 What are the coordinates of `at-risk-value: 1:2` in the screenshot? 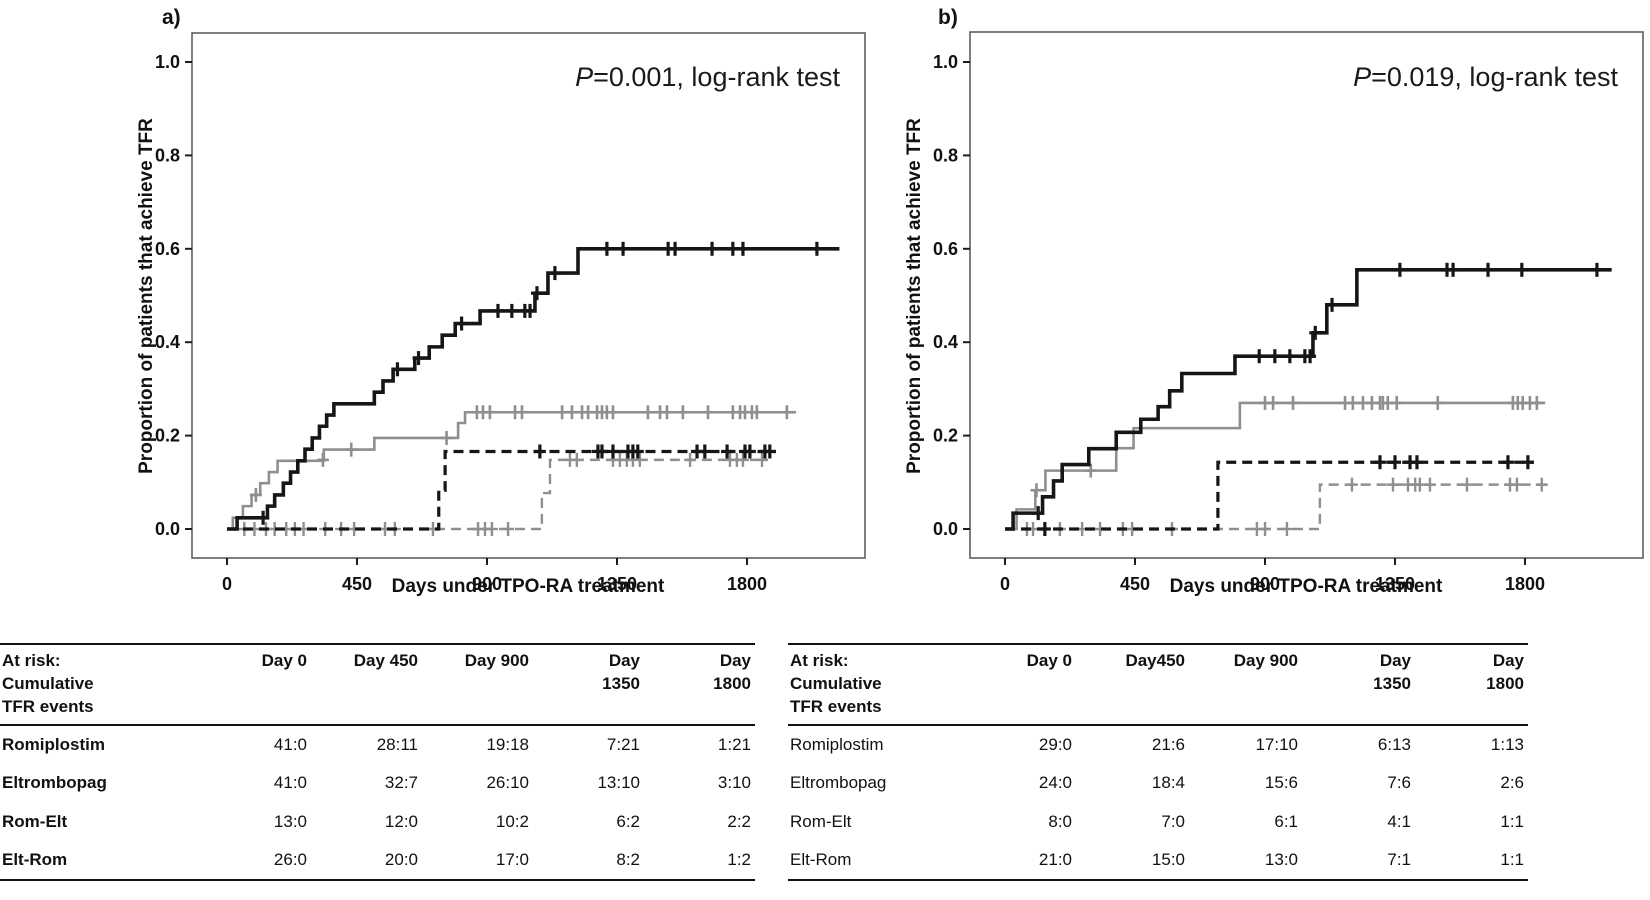 It's located at (739, 859).